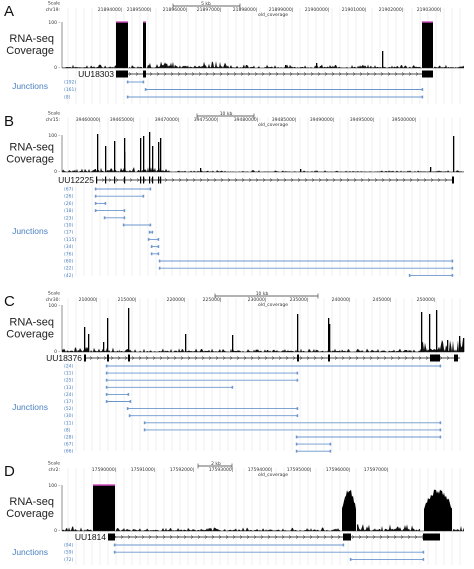  I want to click on gene-name: UU12225, so click(76, 180).